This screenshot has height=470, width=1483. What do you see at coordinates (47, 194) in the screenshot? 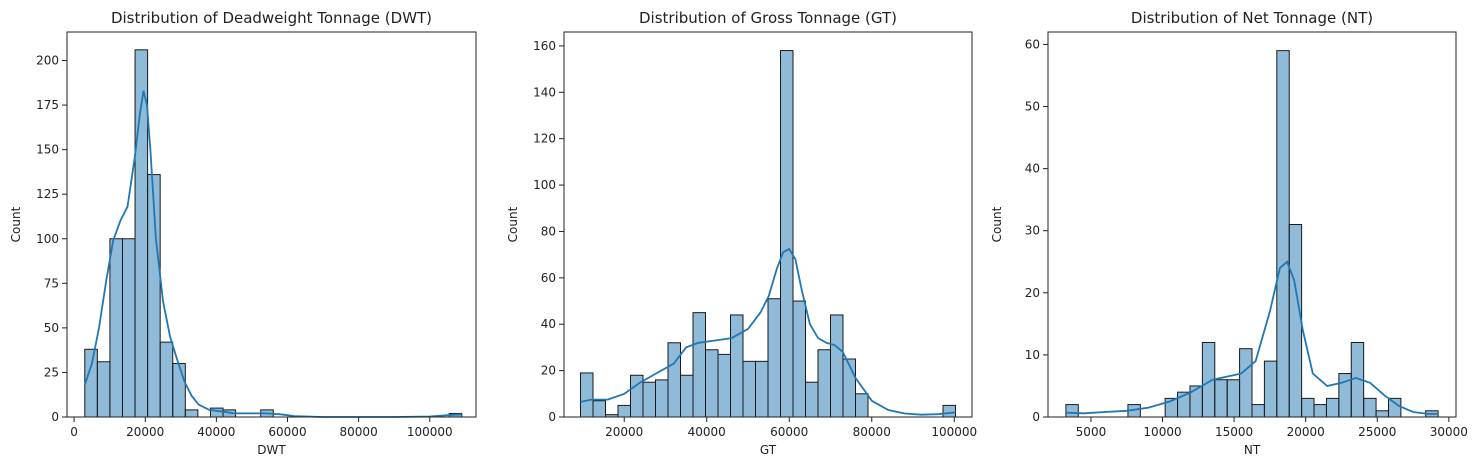
I see `y-tick-label: 125` at bounding box center [47, 194].